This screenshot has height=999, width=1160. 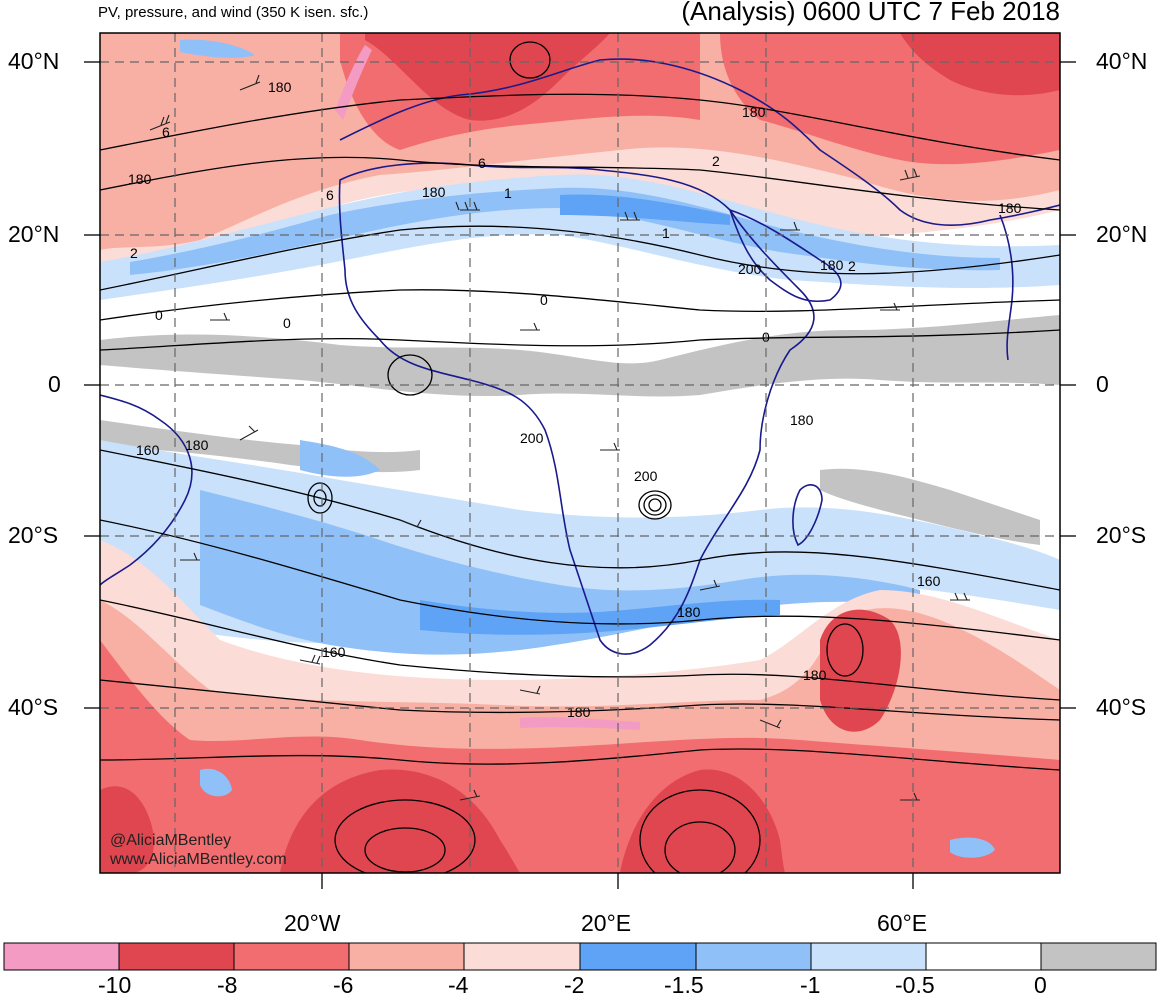 I want to click on colorbar-label: -1, so click(x=810, y=985).